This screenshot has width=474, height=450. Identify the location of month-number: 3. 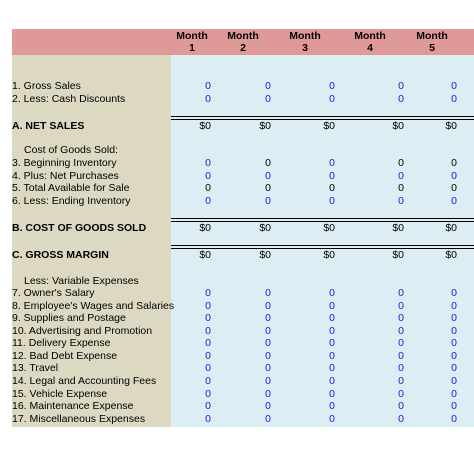
(305, 48).